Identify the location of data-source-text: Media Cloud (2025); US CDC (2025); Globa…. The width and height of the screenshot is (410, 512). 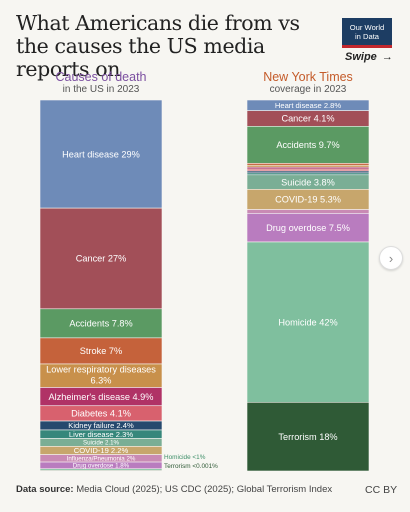
(204, 489).